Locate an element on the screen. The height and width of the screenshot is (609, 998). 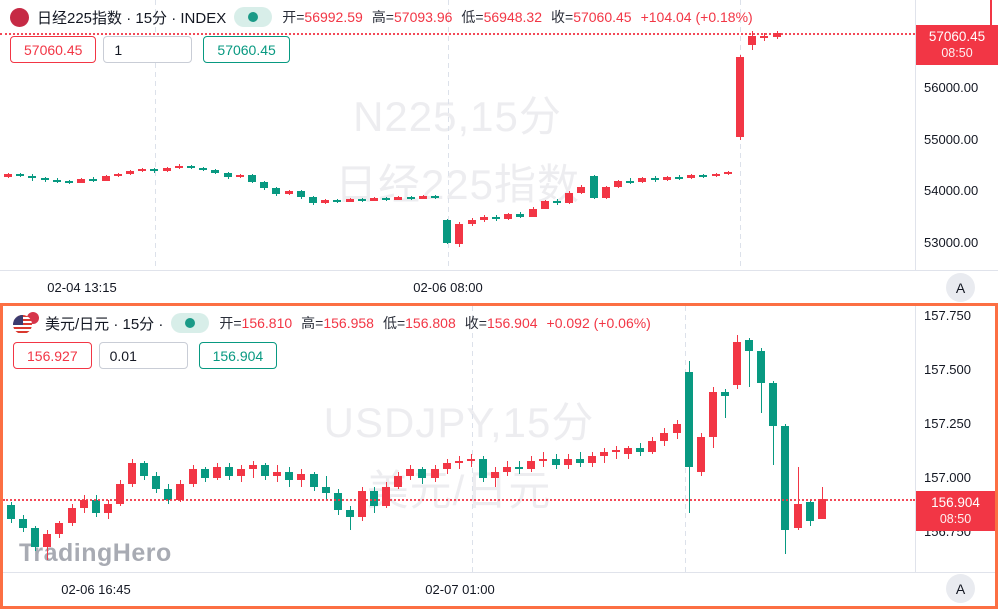
badge-time: 08:50 is located at coordinates (957, 53).